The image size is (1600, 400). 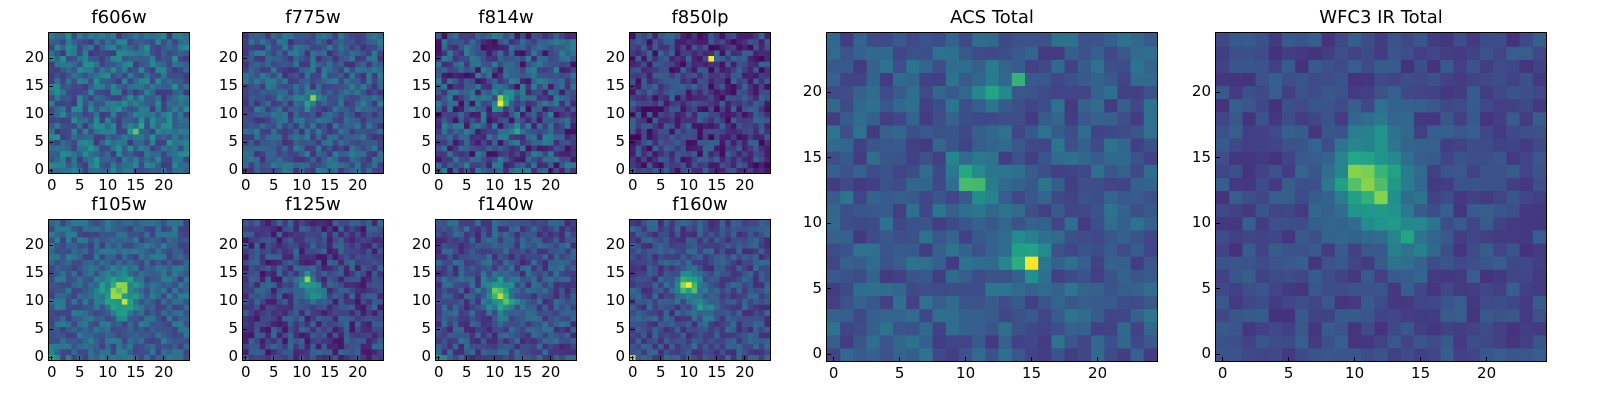 I want to click on x-tick-label: 10, so click(x=689, y=185).